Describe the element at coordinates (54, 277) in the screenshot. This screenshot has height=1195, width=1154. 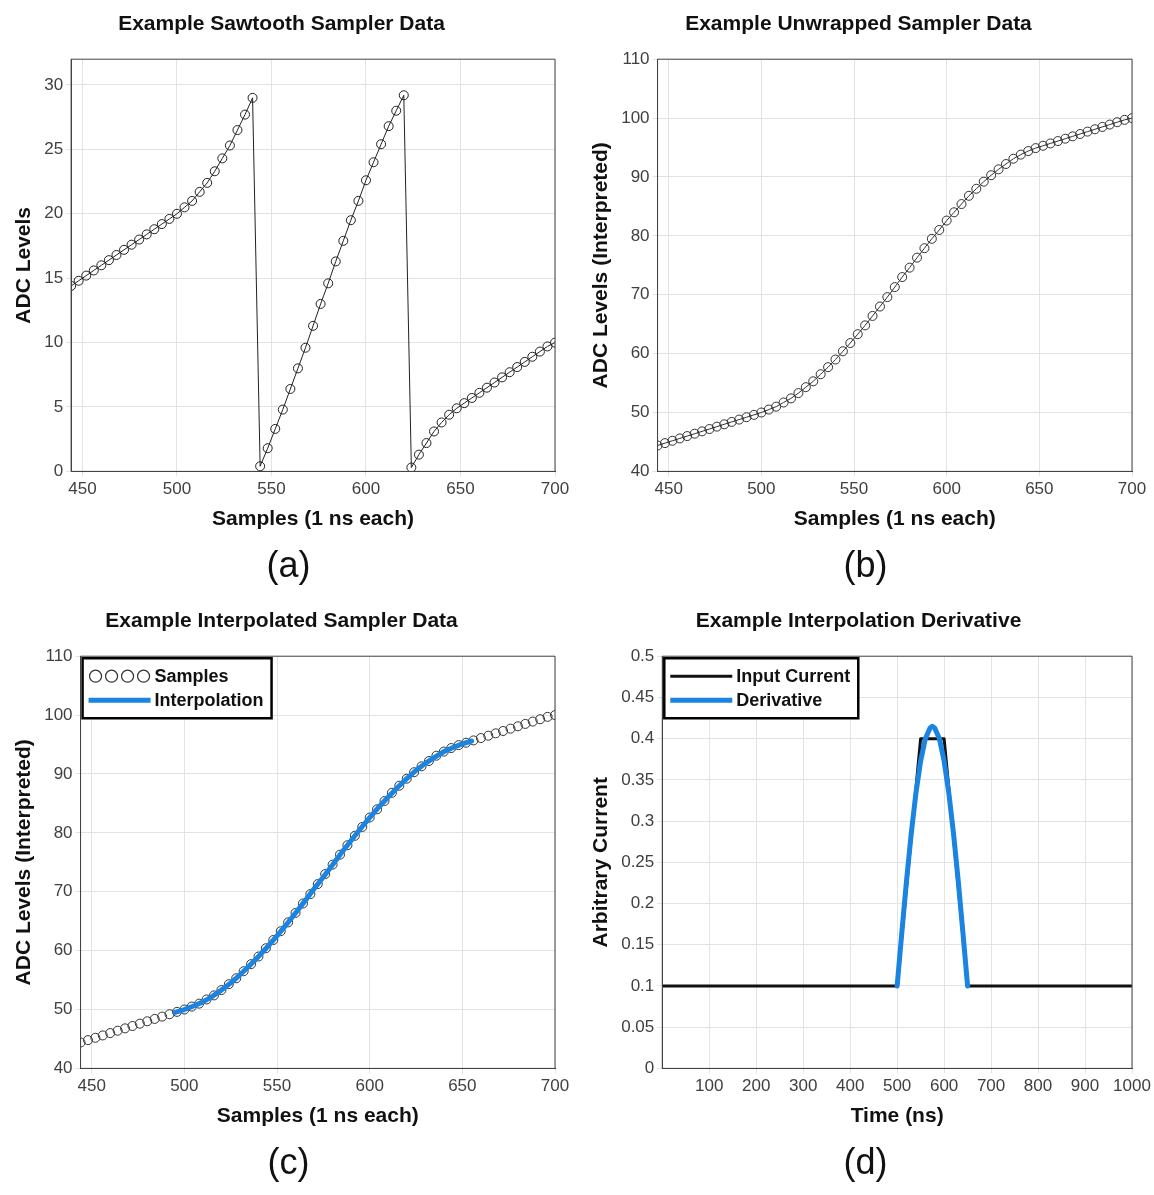
I see `y-tick-label: 15` at that location.